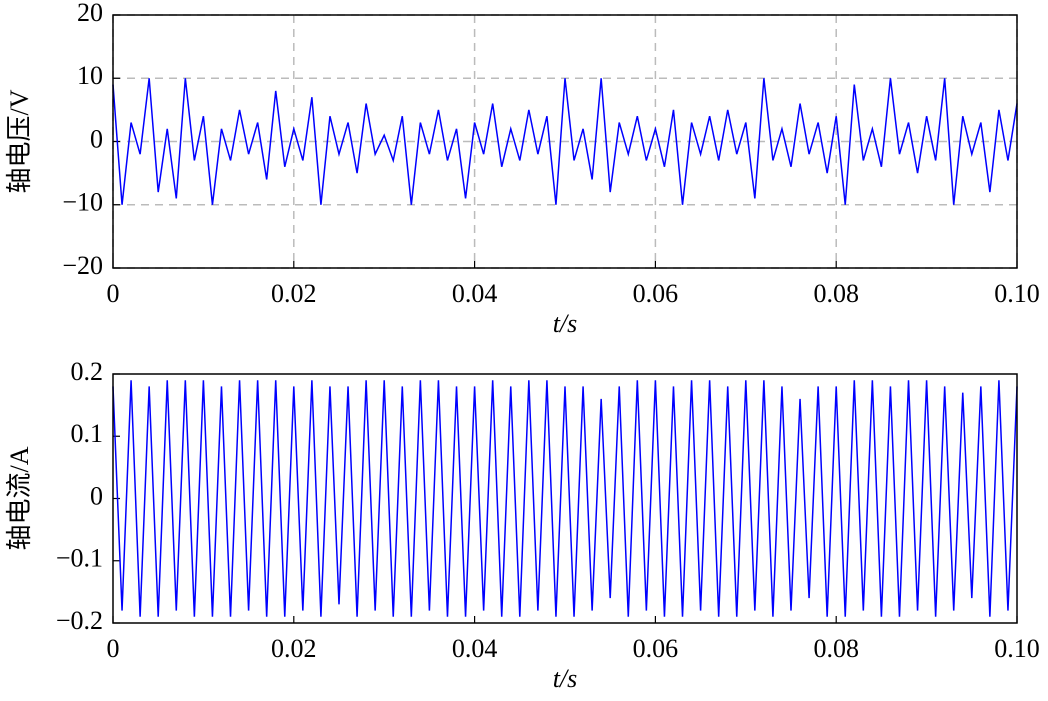 The height and width of the screenshot is (701, 1048). I want to click on y-axis-label: 轴电流/A, so click(19, 498).